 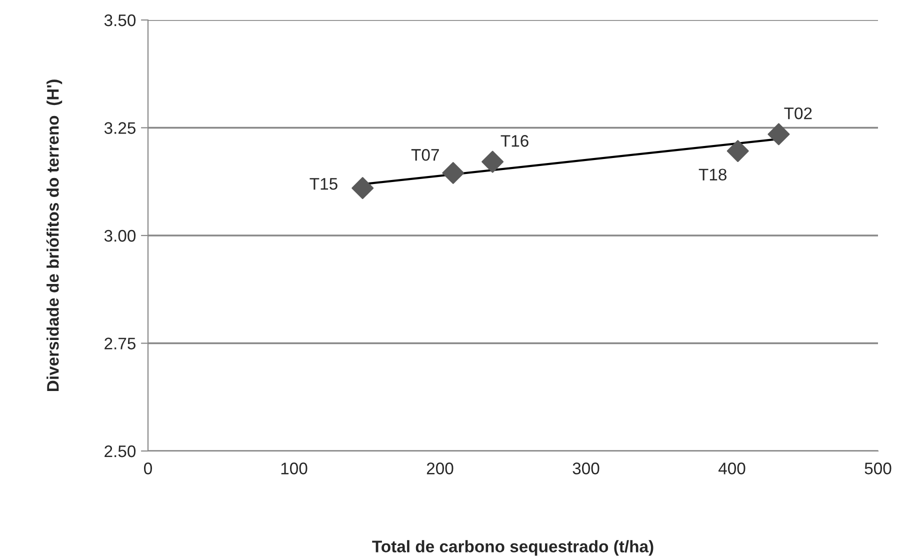 What do you see at coordinates (425, 155) in the screenshot?
I see `annotation: T07` at bounding box center [425, 155].